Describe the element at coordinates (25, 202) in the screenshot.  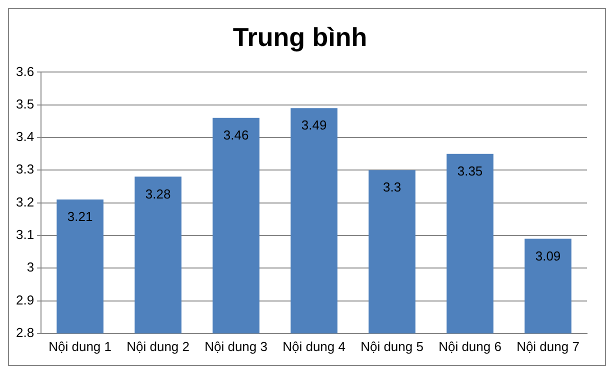
I see `y-tick-label: 3.2` at that location.